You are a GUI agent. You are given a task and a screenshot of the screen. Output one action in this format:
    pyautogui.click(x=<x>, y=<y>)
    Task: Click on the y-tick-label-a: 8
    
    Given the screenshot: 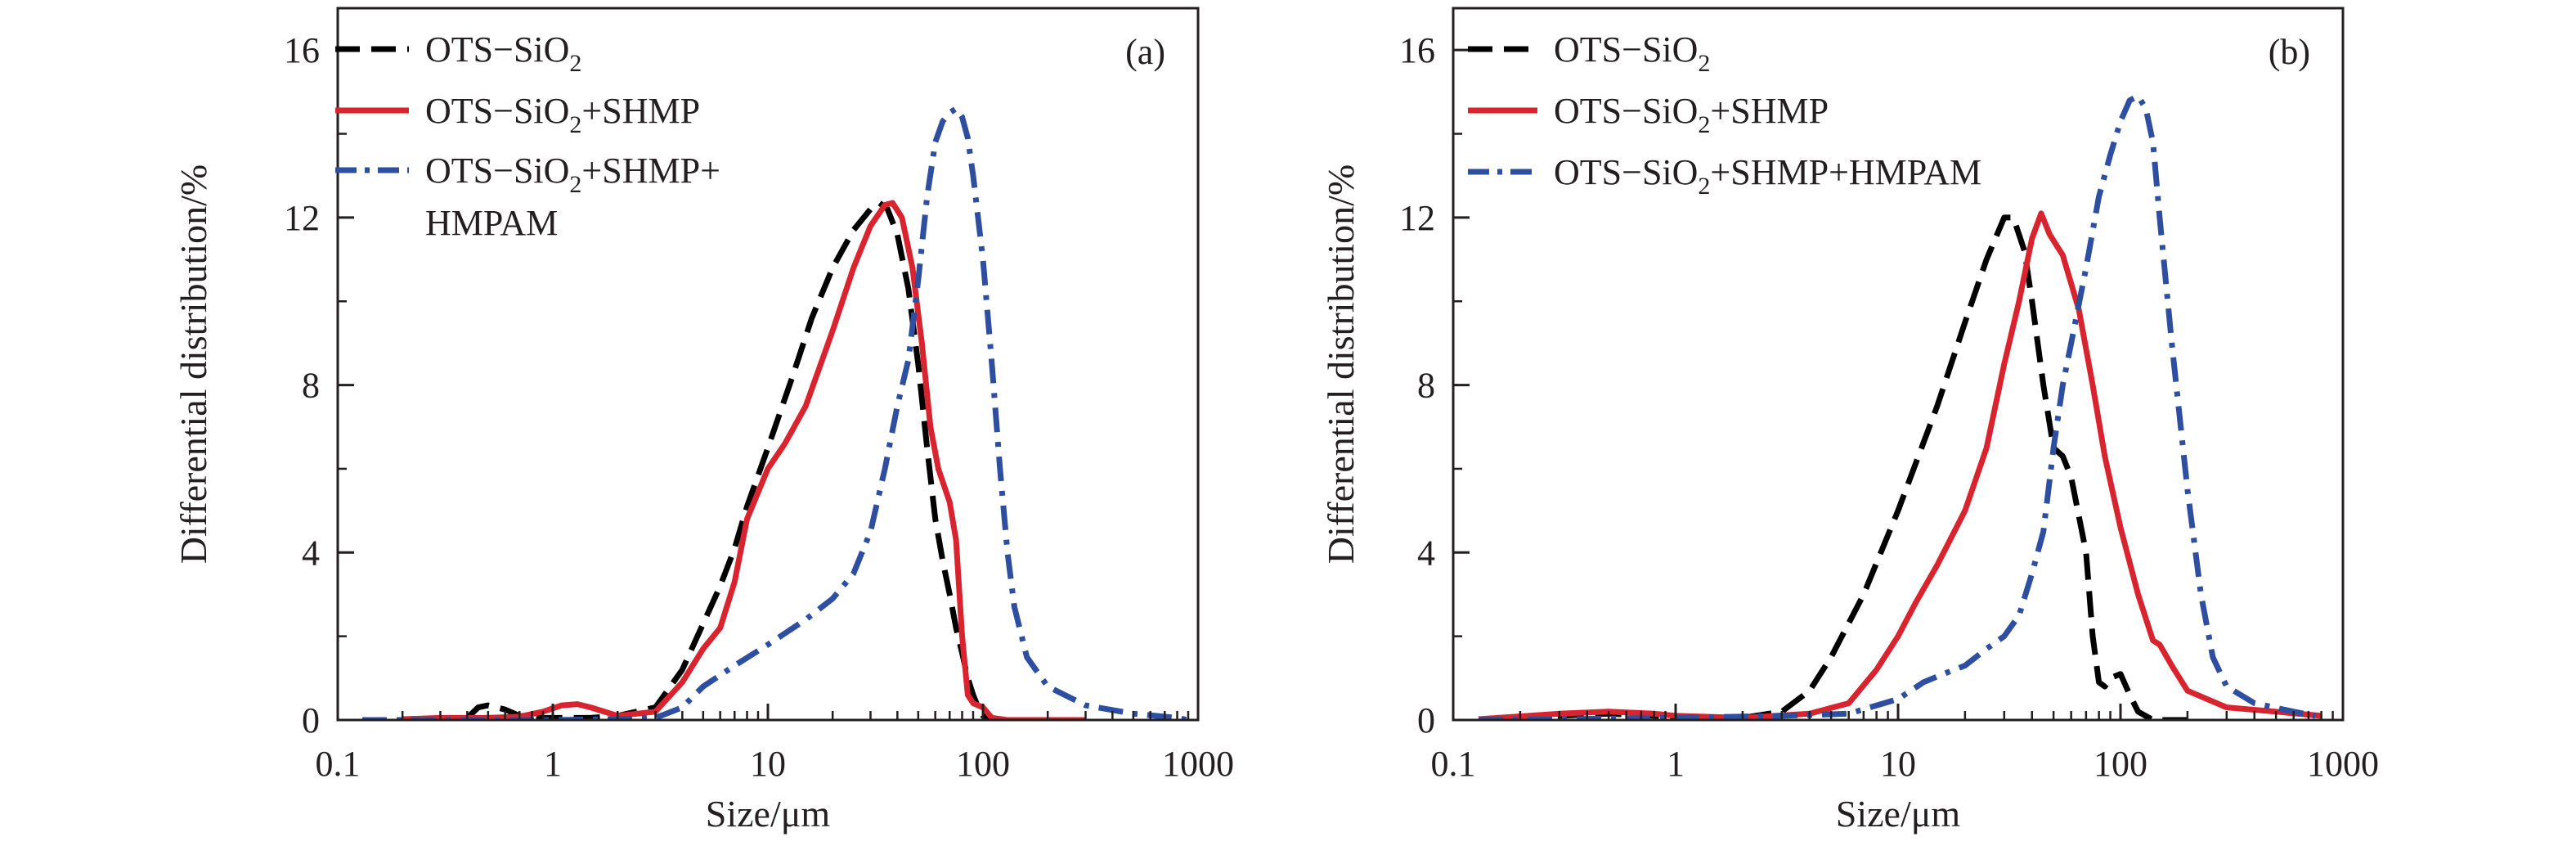 What is the action you would take?
    pyautogui.click(x=311, y=386)
    